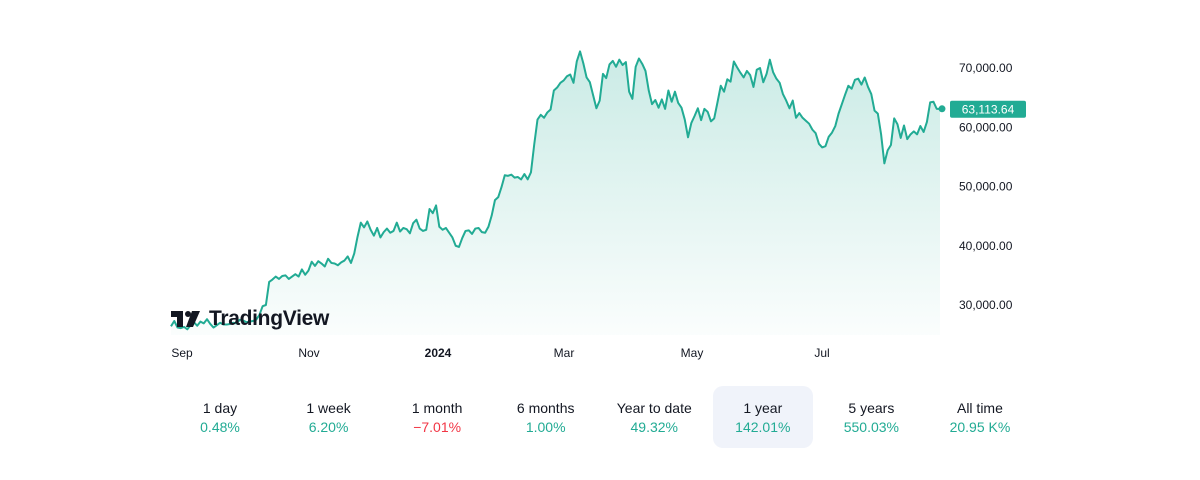 The image size is (1200, 480). I want to click on range-1-month: 1 month −7.01%, so click(437, 417).